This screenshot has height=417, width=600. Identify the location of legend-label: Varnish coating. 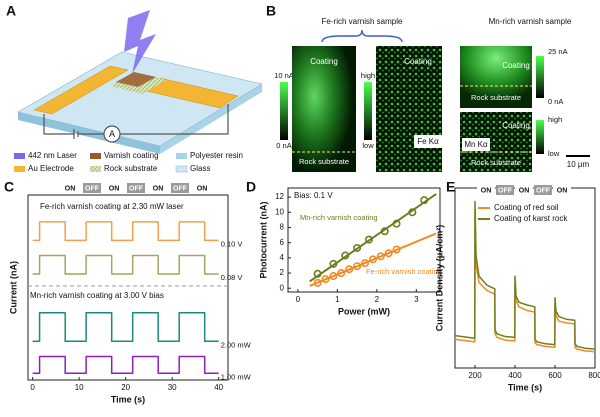
(131, 155).